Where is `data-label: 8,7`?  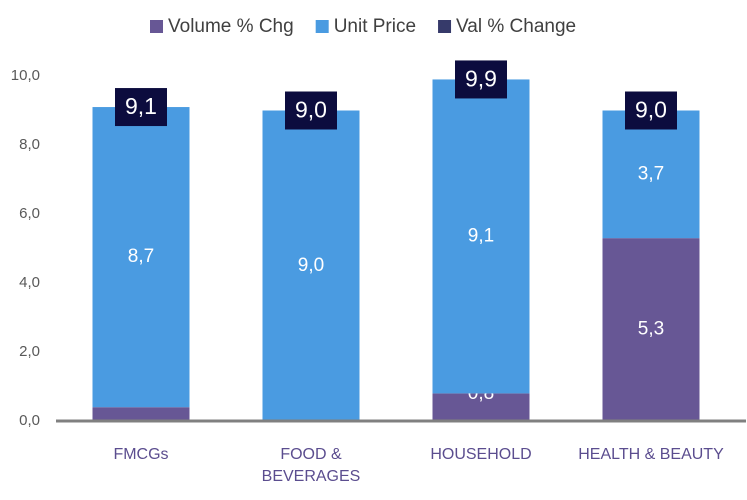
data-label: 8,7 is located at coordinates (141, 256).